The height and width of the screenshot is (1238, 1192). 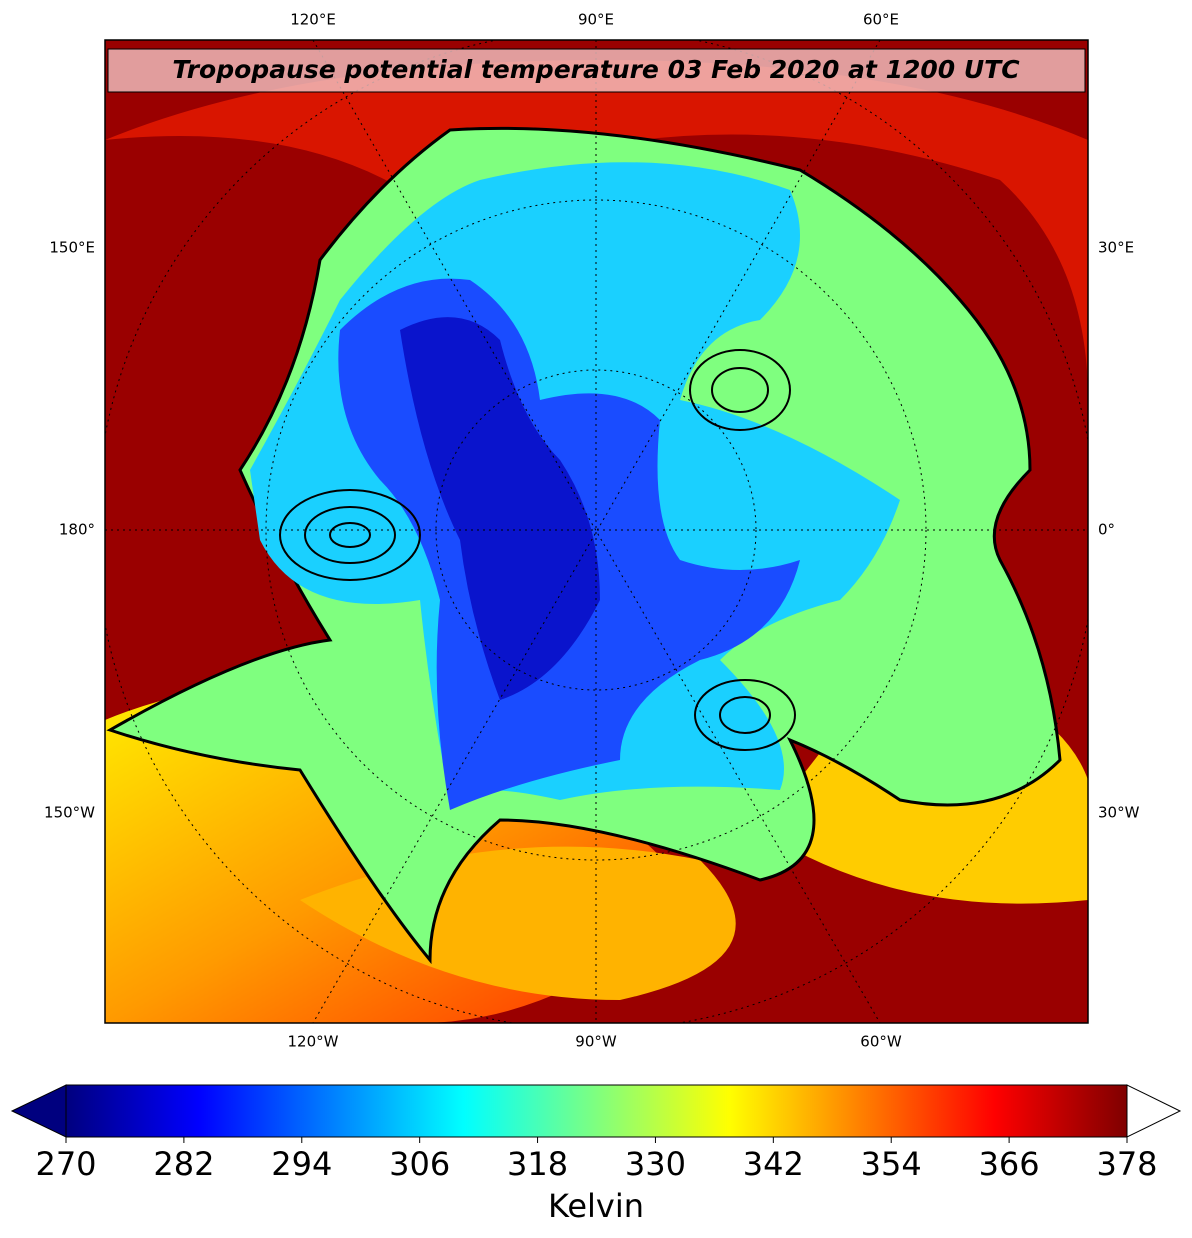 I want to click on colorbar-tick-label: 366, so click(x=1009, y=1164).